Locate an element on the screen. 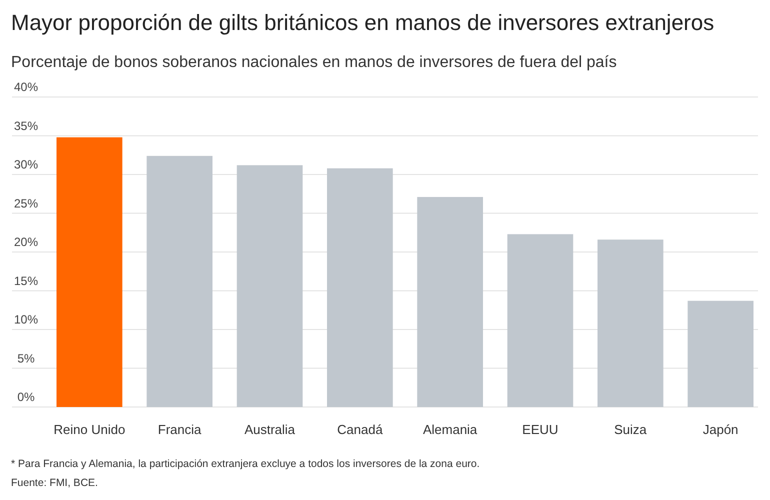 This screenshot has height=500, width=770. source-note: Fuente: FMI, BCE. is located at coordinates (54, 483).